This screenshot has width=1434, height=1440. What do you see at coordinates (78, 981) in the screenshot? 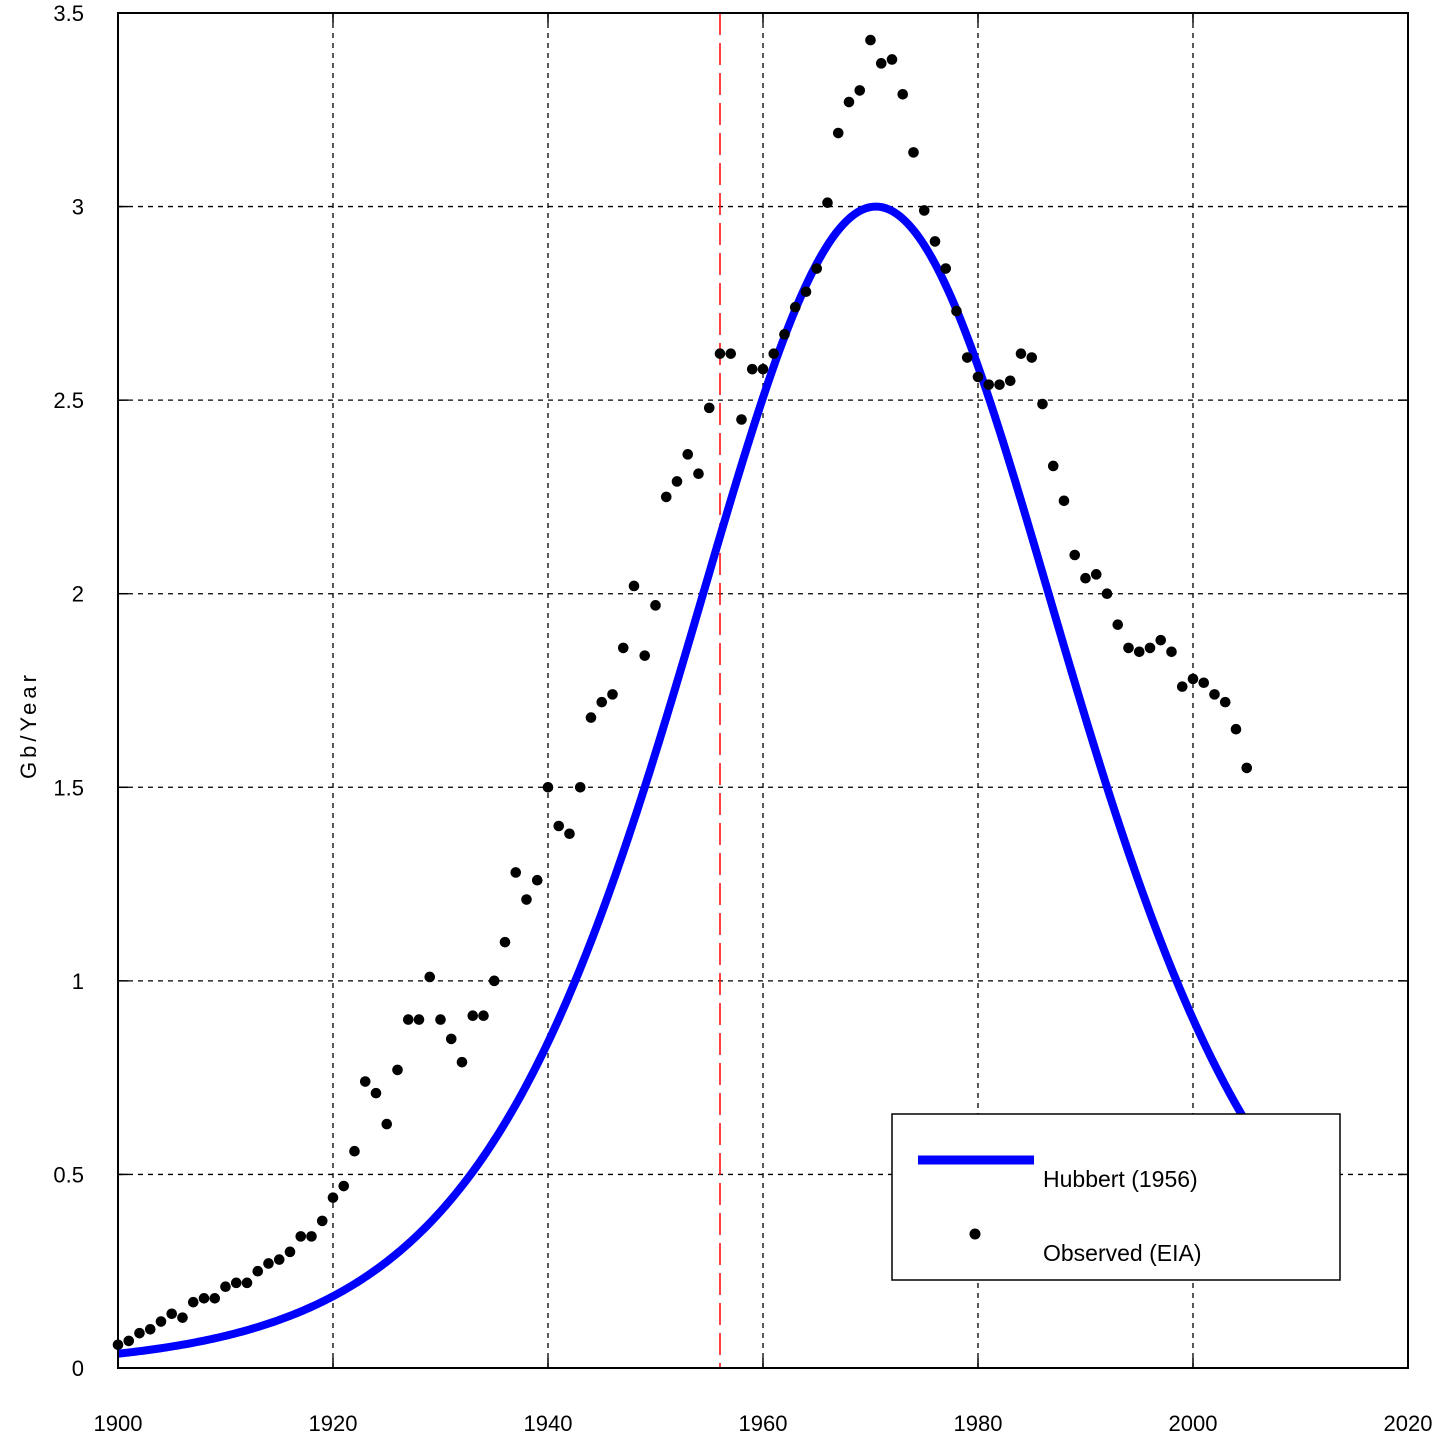
I see `y-tick-label: 1` at bounding box center [78, 981].